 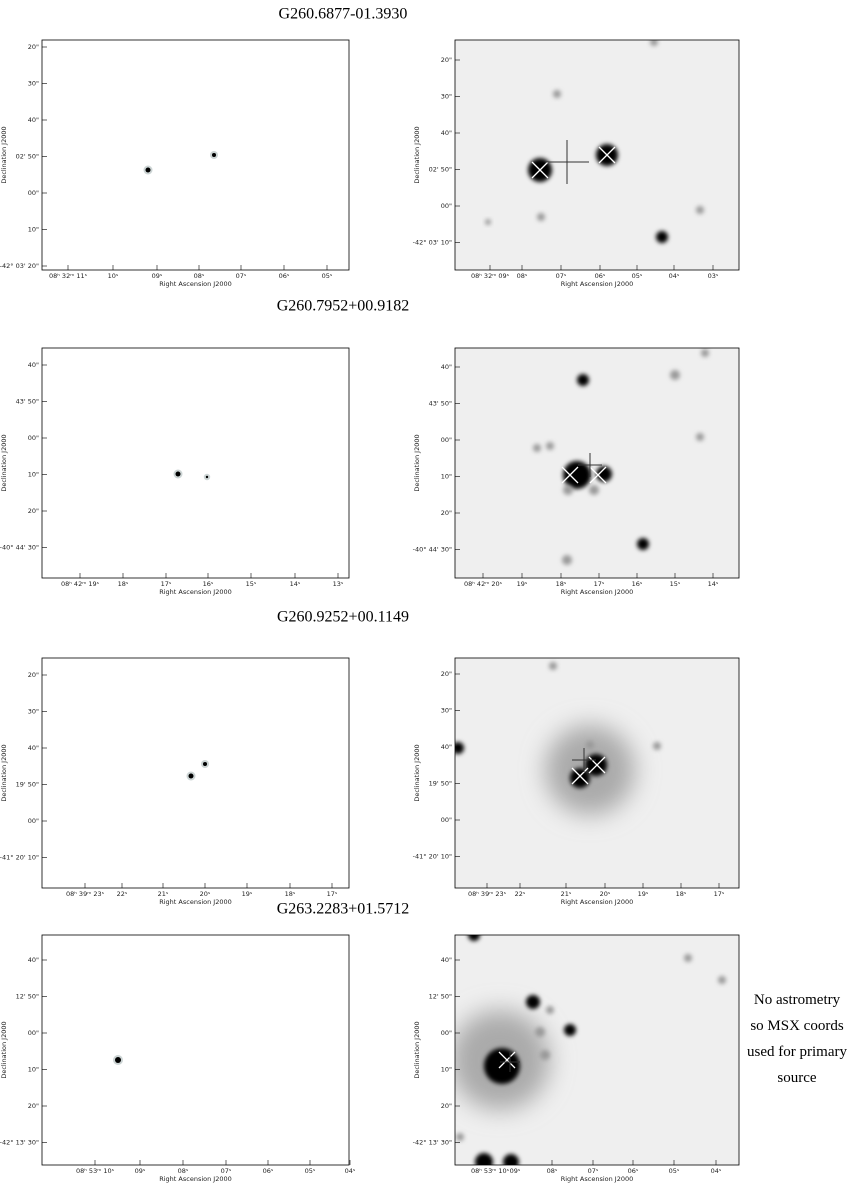 I want to click on x-tick-label: 22ˢ, so click(x=520, y=894).